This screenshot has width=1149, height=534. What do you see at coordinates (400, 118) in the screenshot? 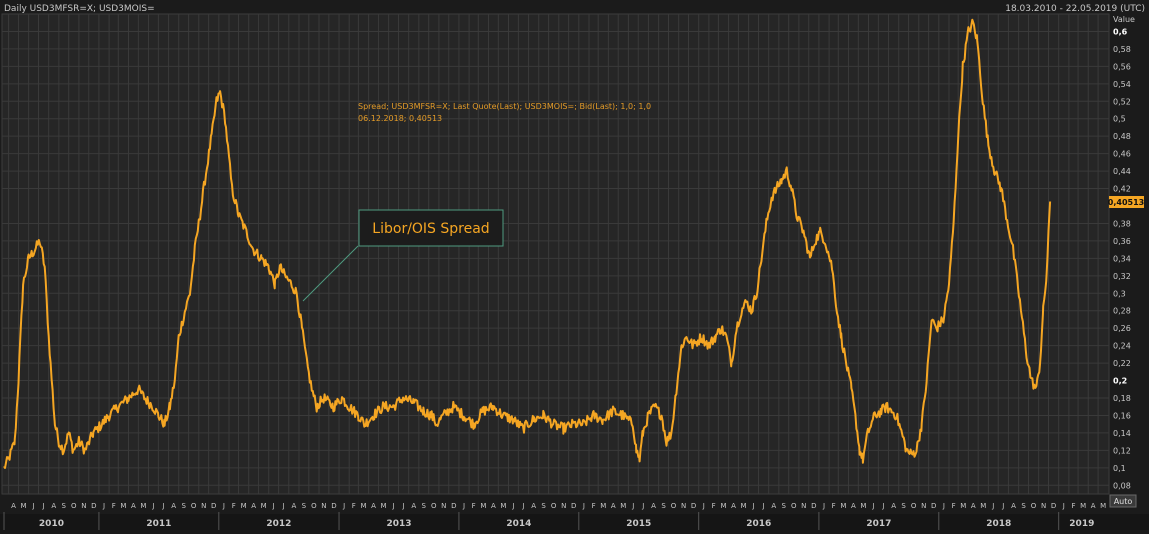
I see `legend-last-value: 06.12.2018; 0,40513` at bounding box center [400, 118].